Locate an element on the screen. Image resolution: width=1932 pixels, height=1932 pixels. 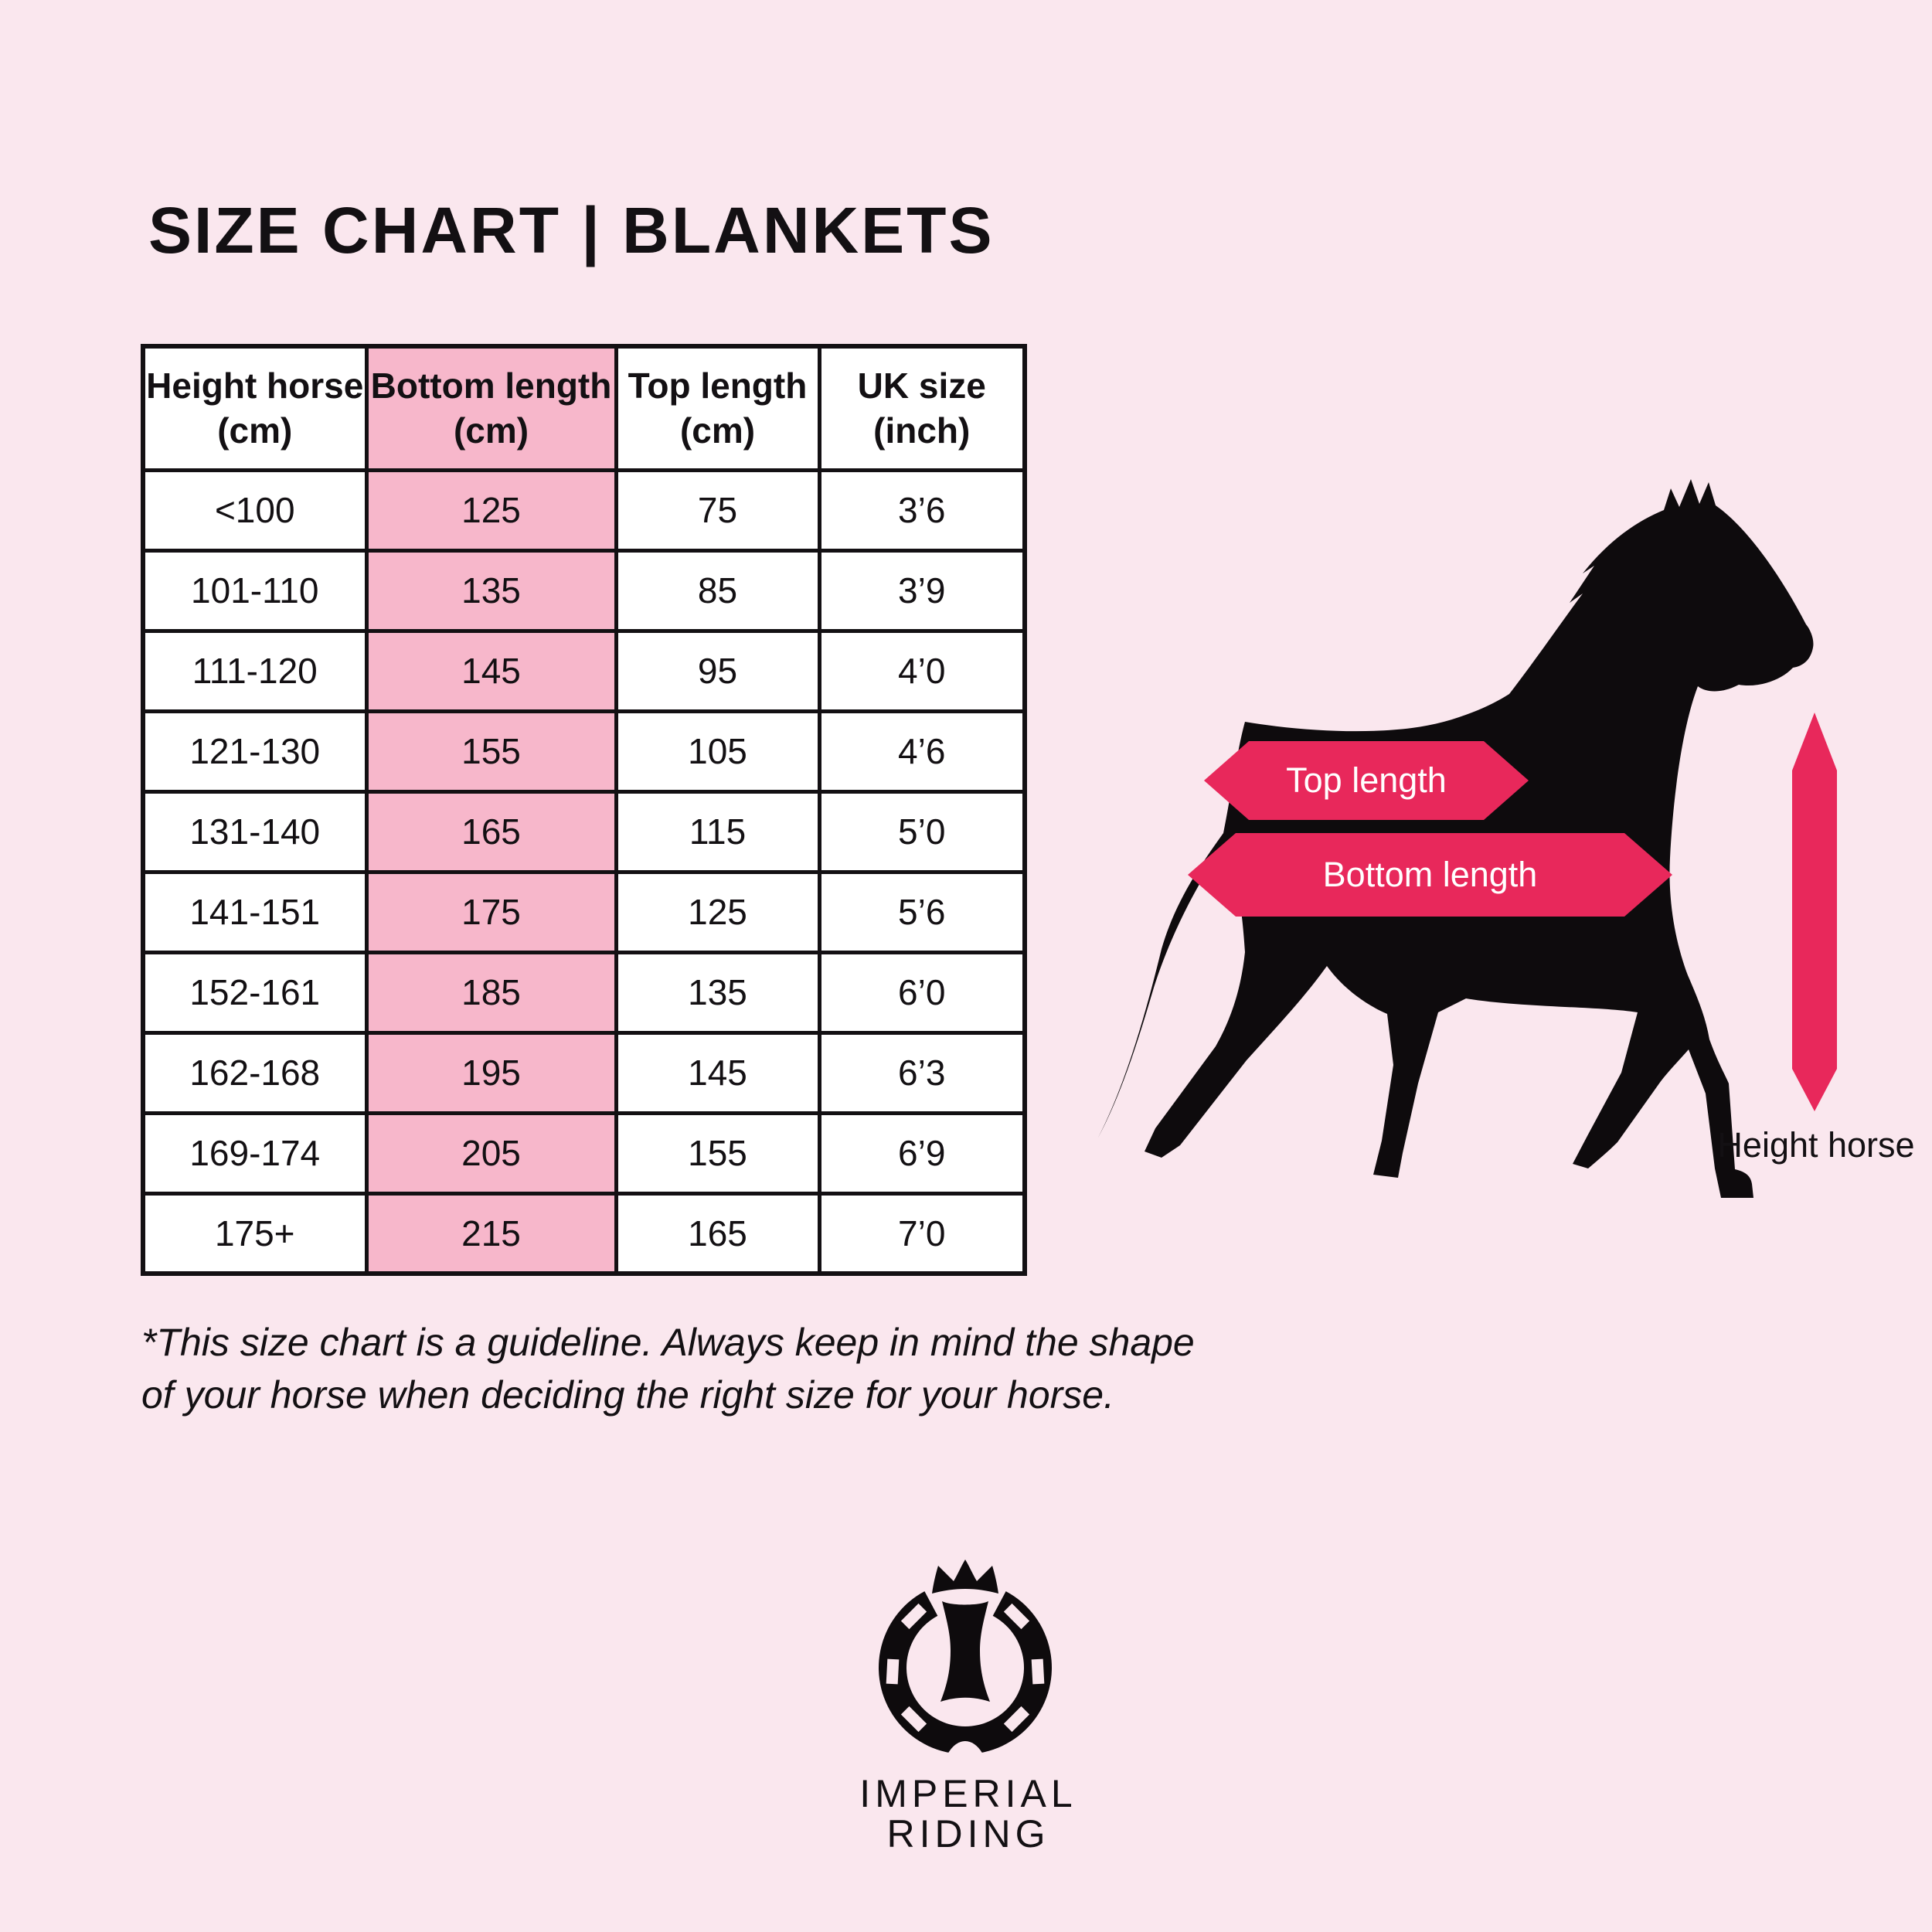
cell-height-horse: 162-168 is located at coordinates (255, 1072).